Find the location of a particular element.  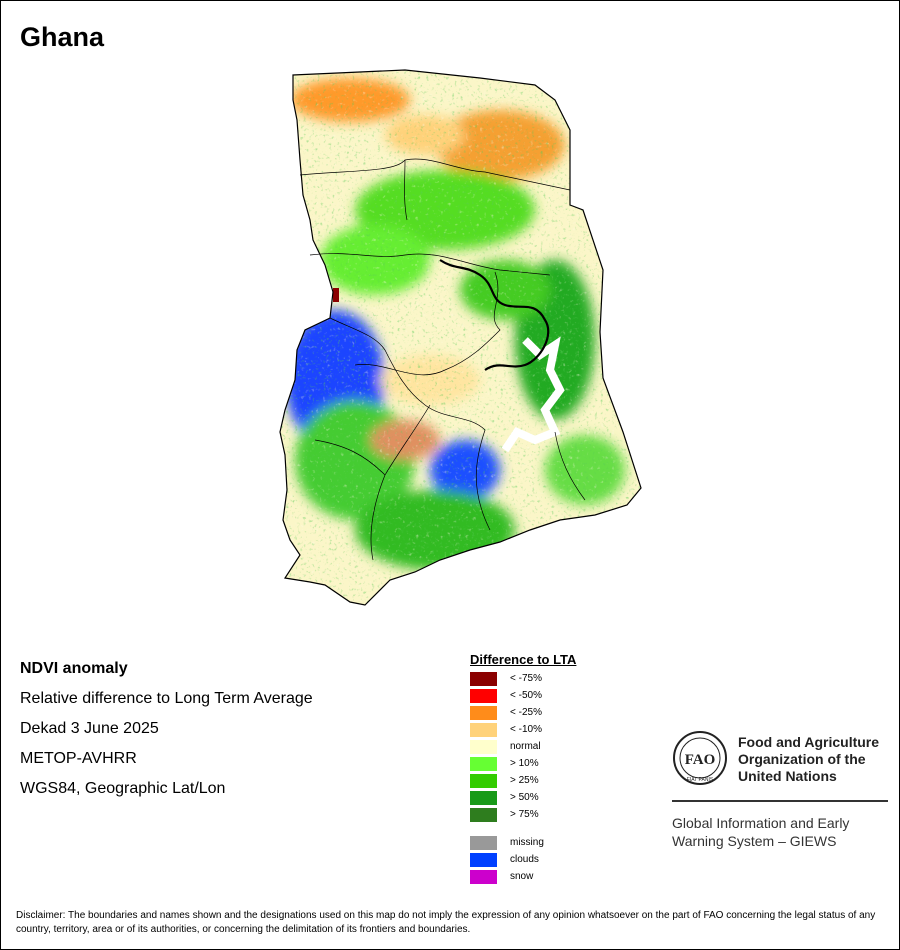

legend-label: missing is located at coordinates (527, 842).